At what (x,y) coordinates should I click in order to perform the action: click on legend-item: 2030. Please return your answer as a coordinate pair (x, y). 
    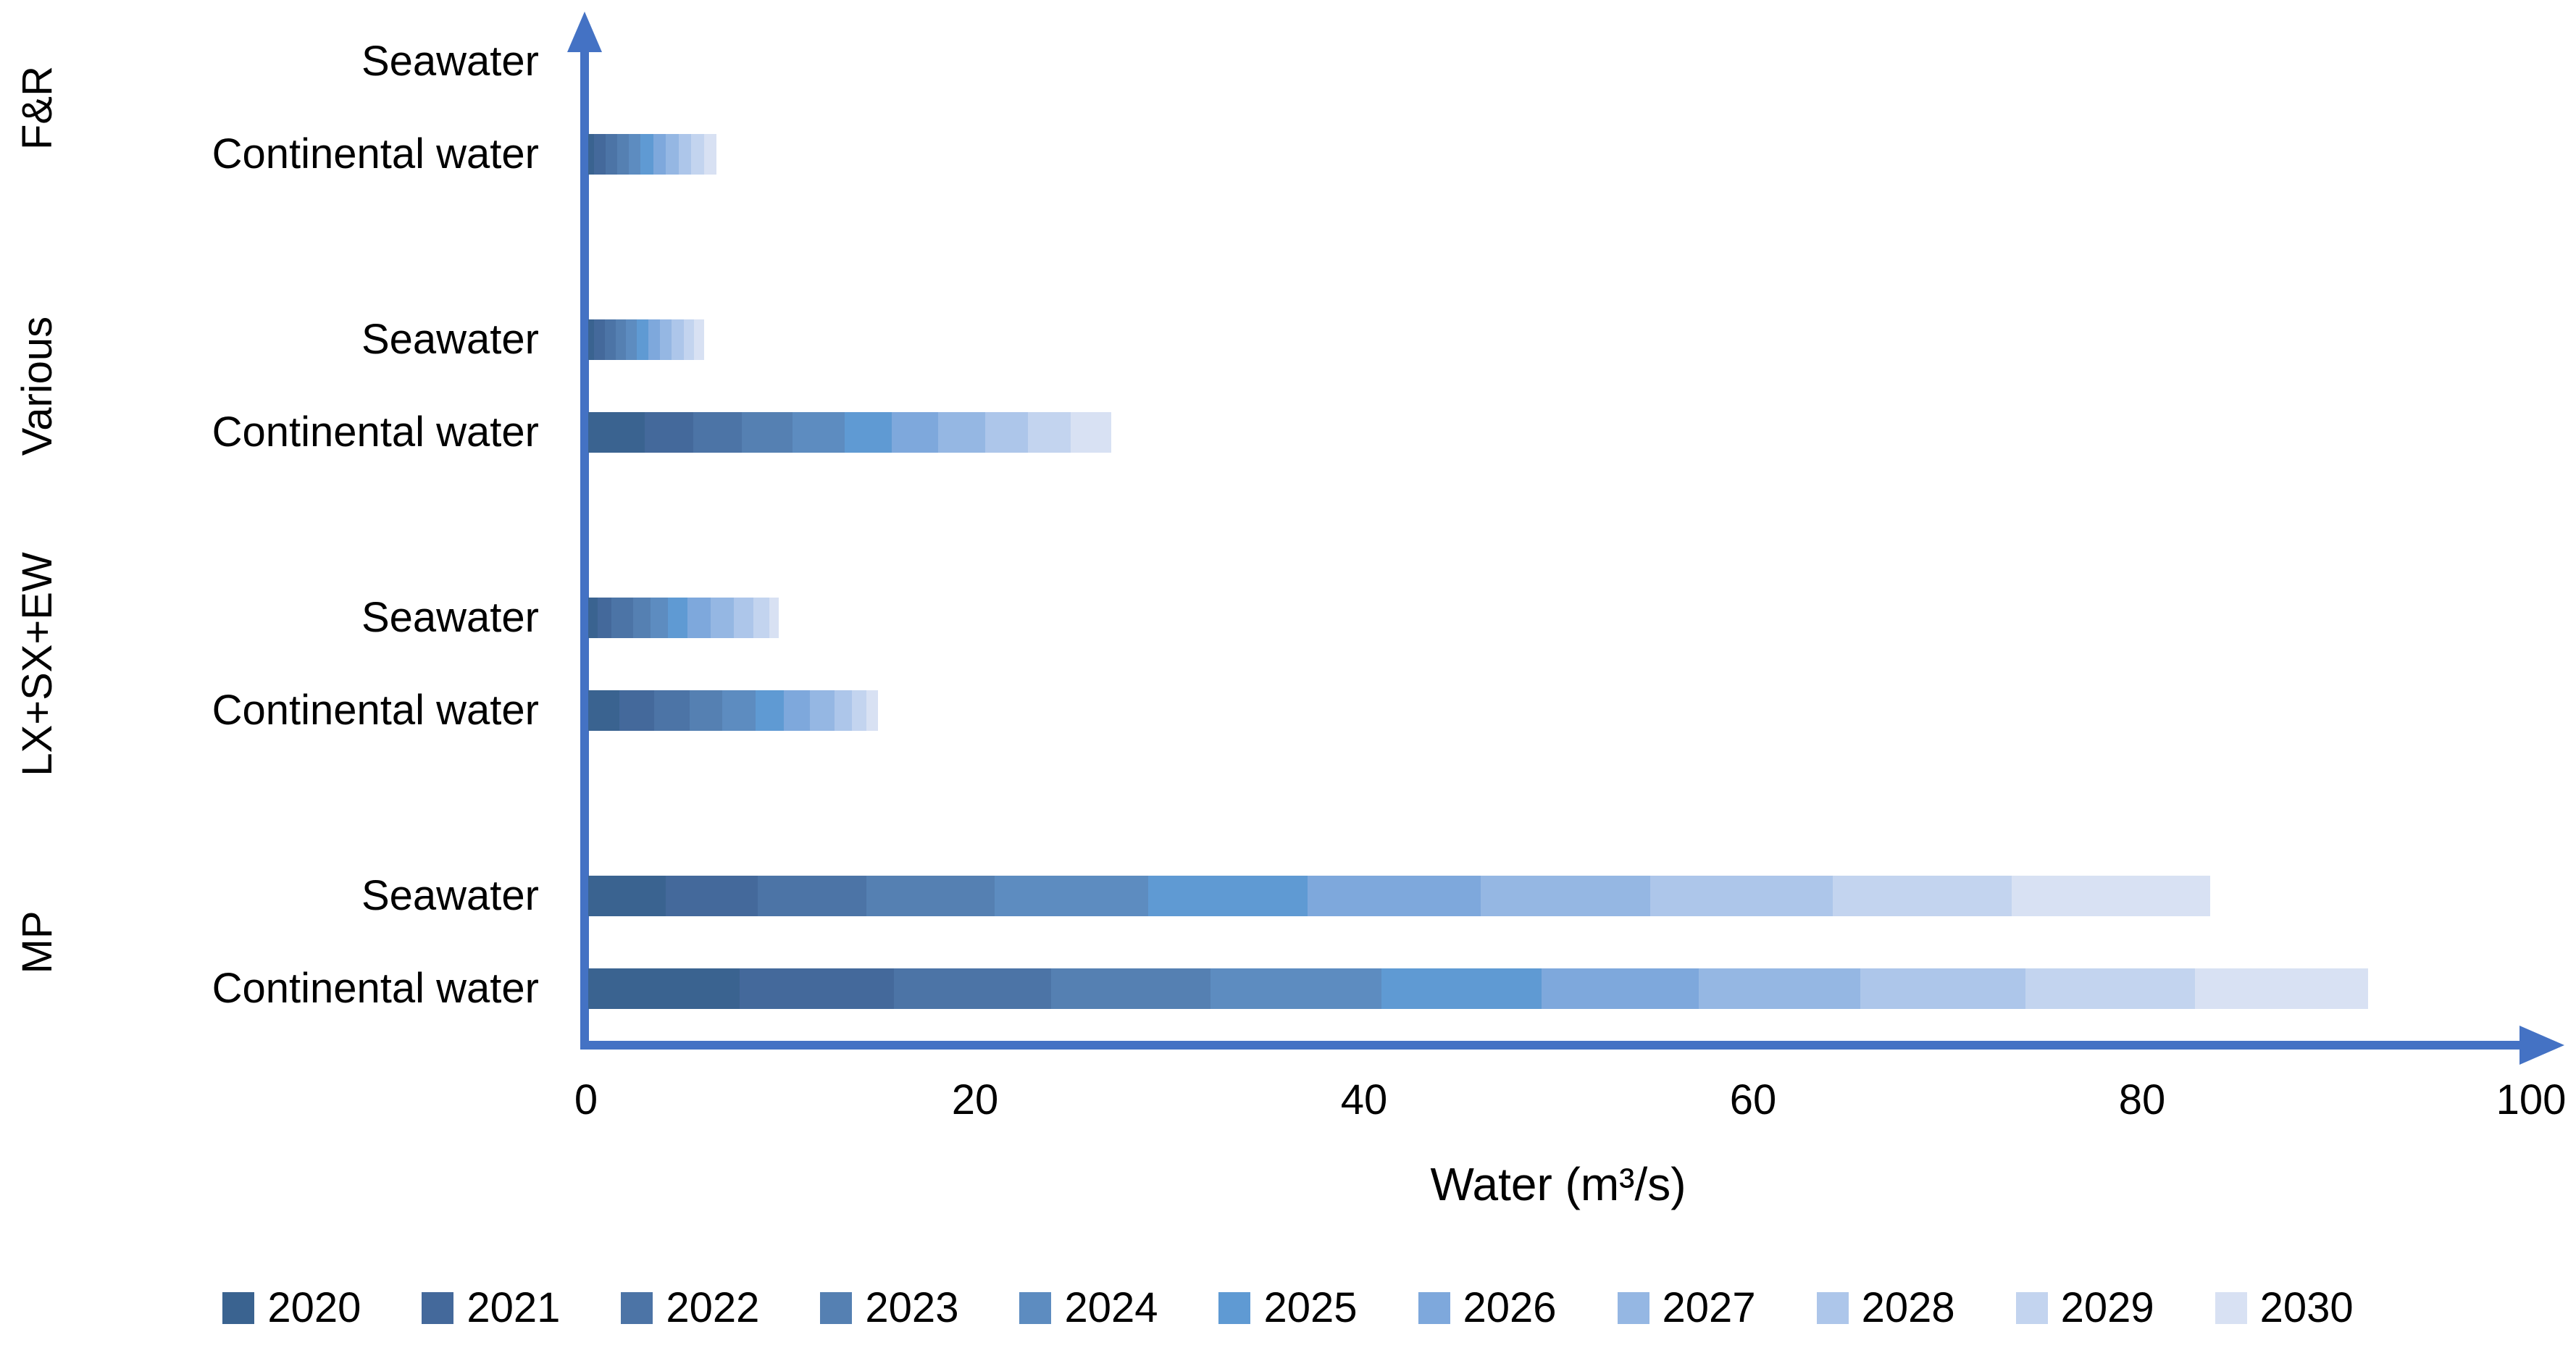
    Looking at the image, I should click on (2284, 1307).